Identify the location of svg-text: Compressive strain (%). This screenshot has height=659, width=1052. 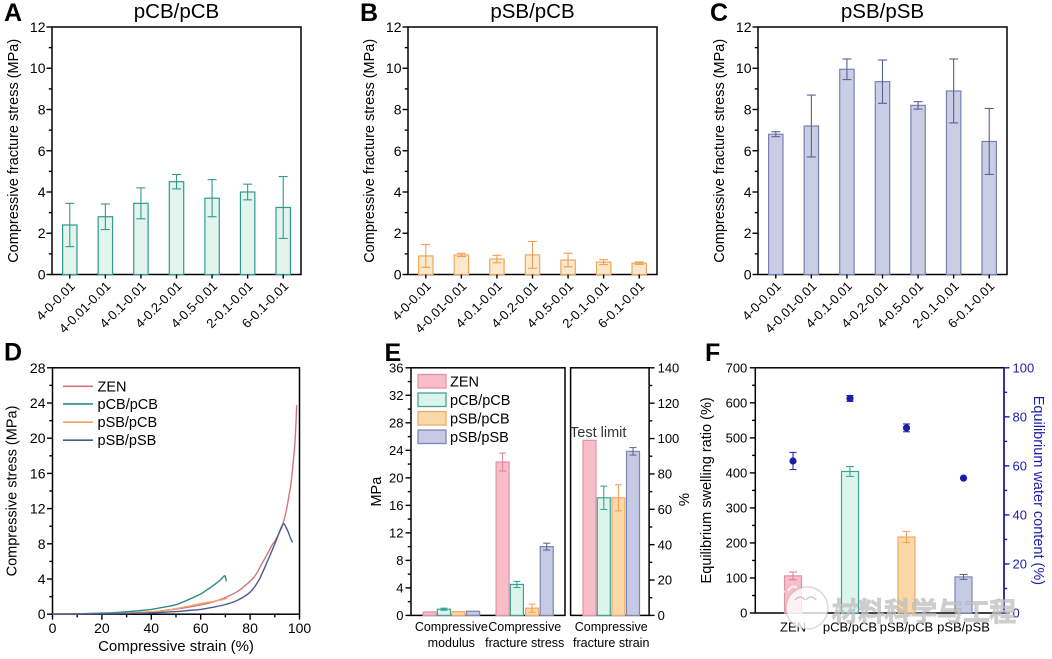
(176, 646).